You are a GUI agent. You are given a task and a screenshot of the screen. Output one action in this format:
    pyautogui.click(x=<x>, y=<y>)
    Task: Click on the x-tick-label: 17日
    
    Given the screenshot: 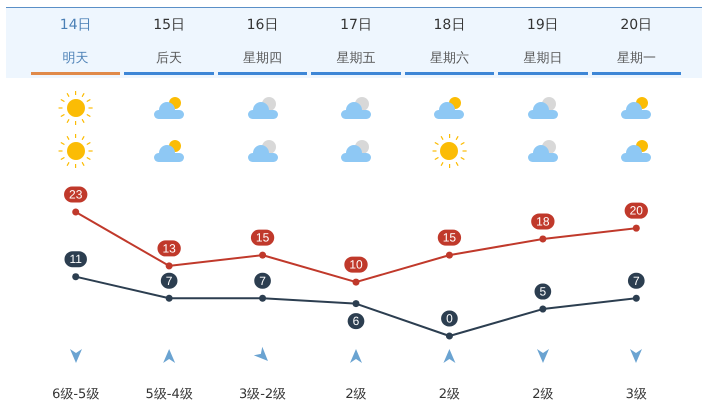 What is the action you would take?
    pyautogui.click(x=356, y=25)
    